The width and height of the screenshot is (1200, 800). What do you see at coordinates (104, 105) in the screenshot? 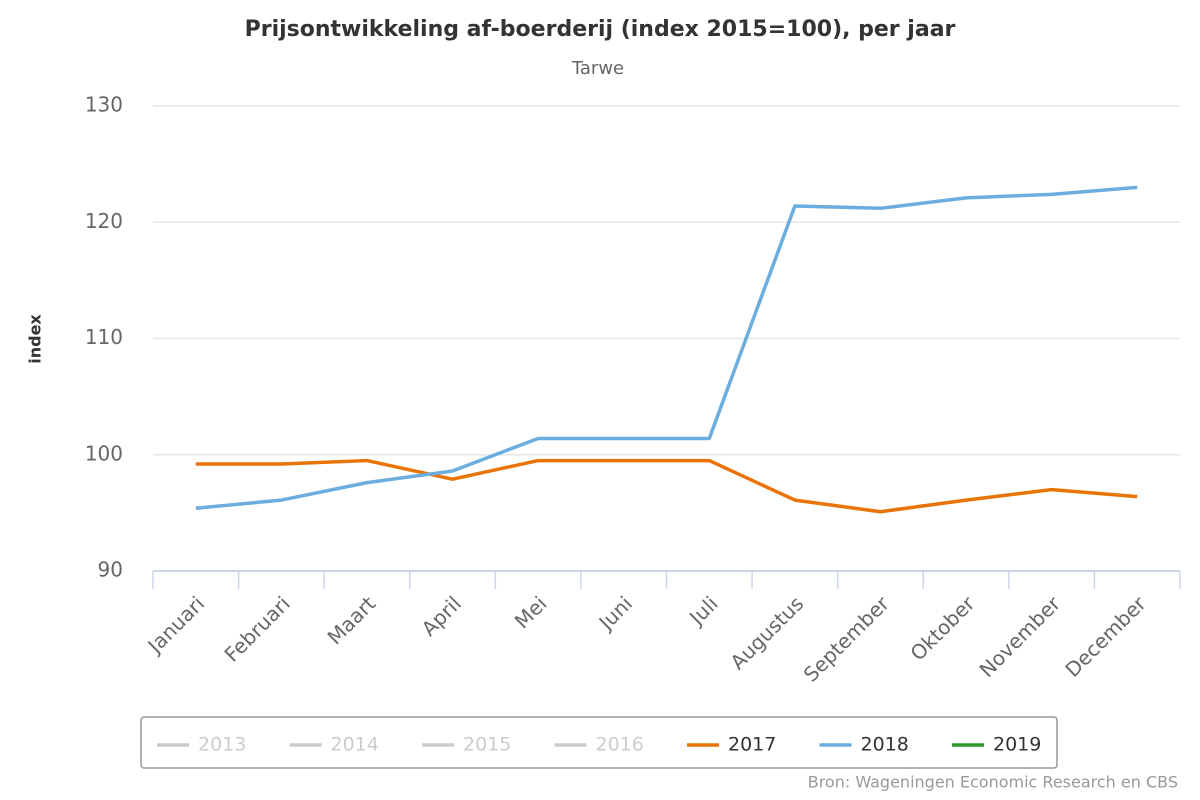
I see `y-tick-label: 130` at bounding box center [104, 105].